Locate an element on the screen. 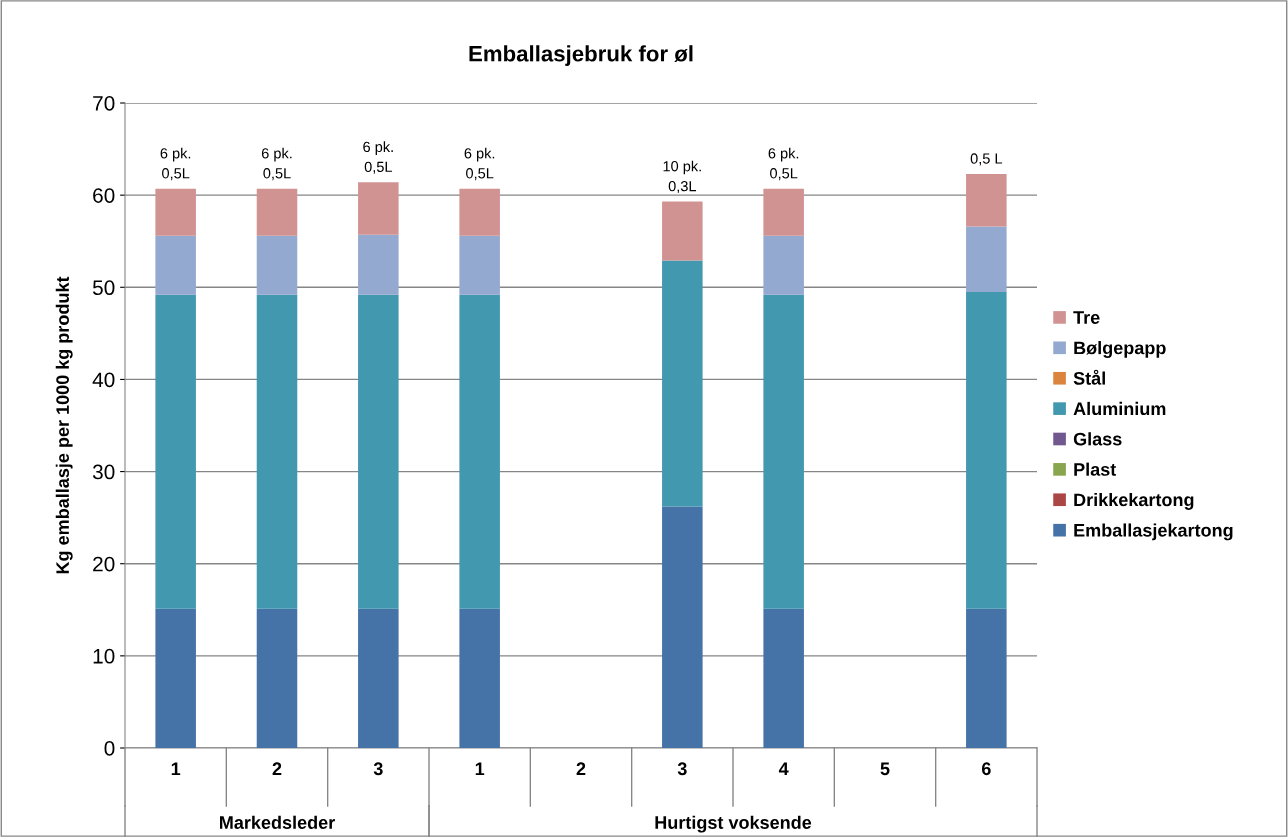  x-tick-label: 5 is located at coordinates (885, 769).